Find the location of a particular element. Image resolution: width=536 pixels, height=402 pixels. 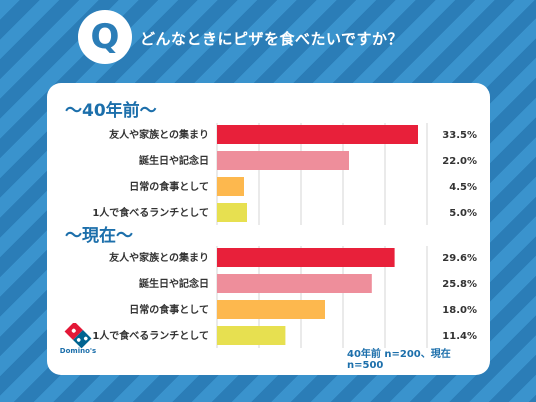

dominos-logo: Domino's is located at coordinates (85, 342).